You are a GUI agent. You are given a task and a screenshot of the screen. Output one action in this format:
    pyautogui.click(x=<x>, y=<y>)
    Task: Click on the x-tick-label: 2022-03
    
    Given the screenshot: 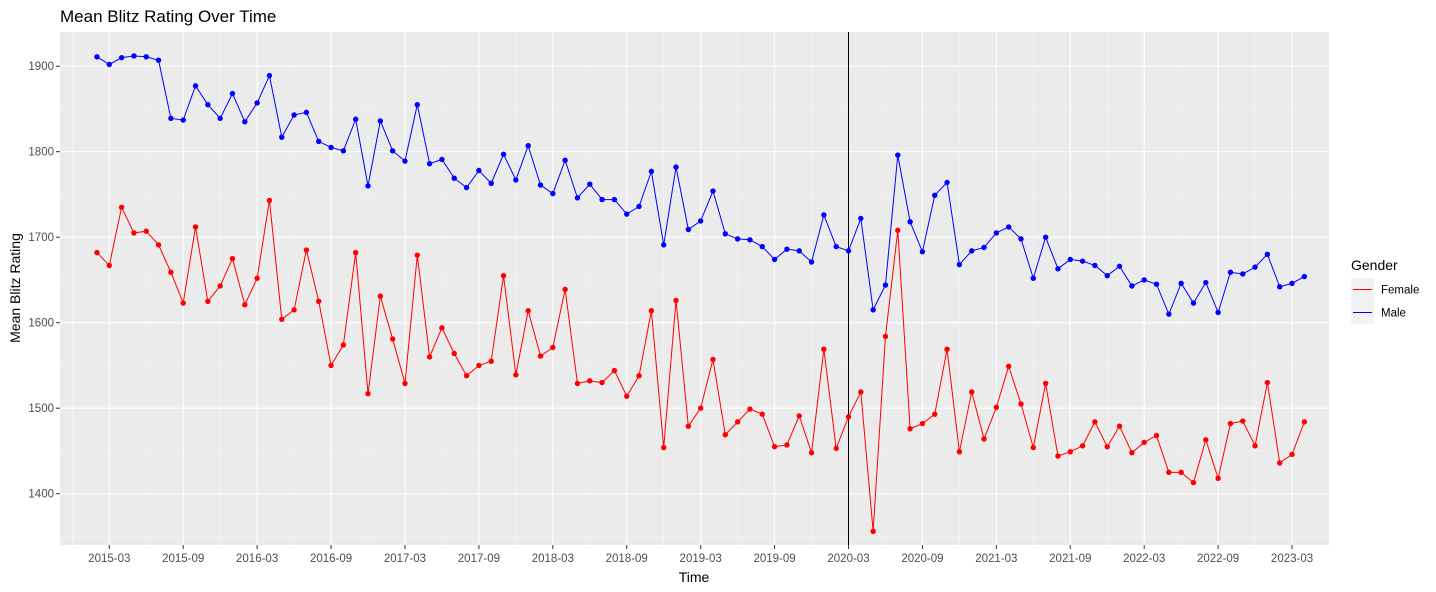 What is the action you would take?
    pyautogui.click(x=1144, y=559)
    